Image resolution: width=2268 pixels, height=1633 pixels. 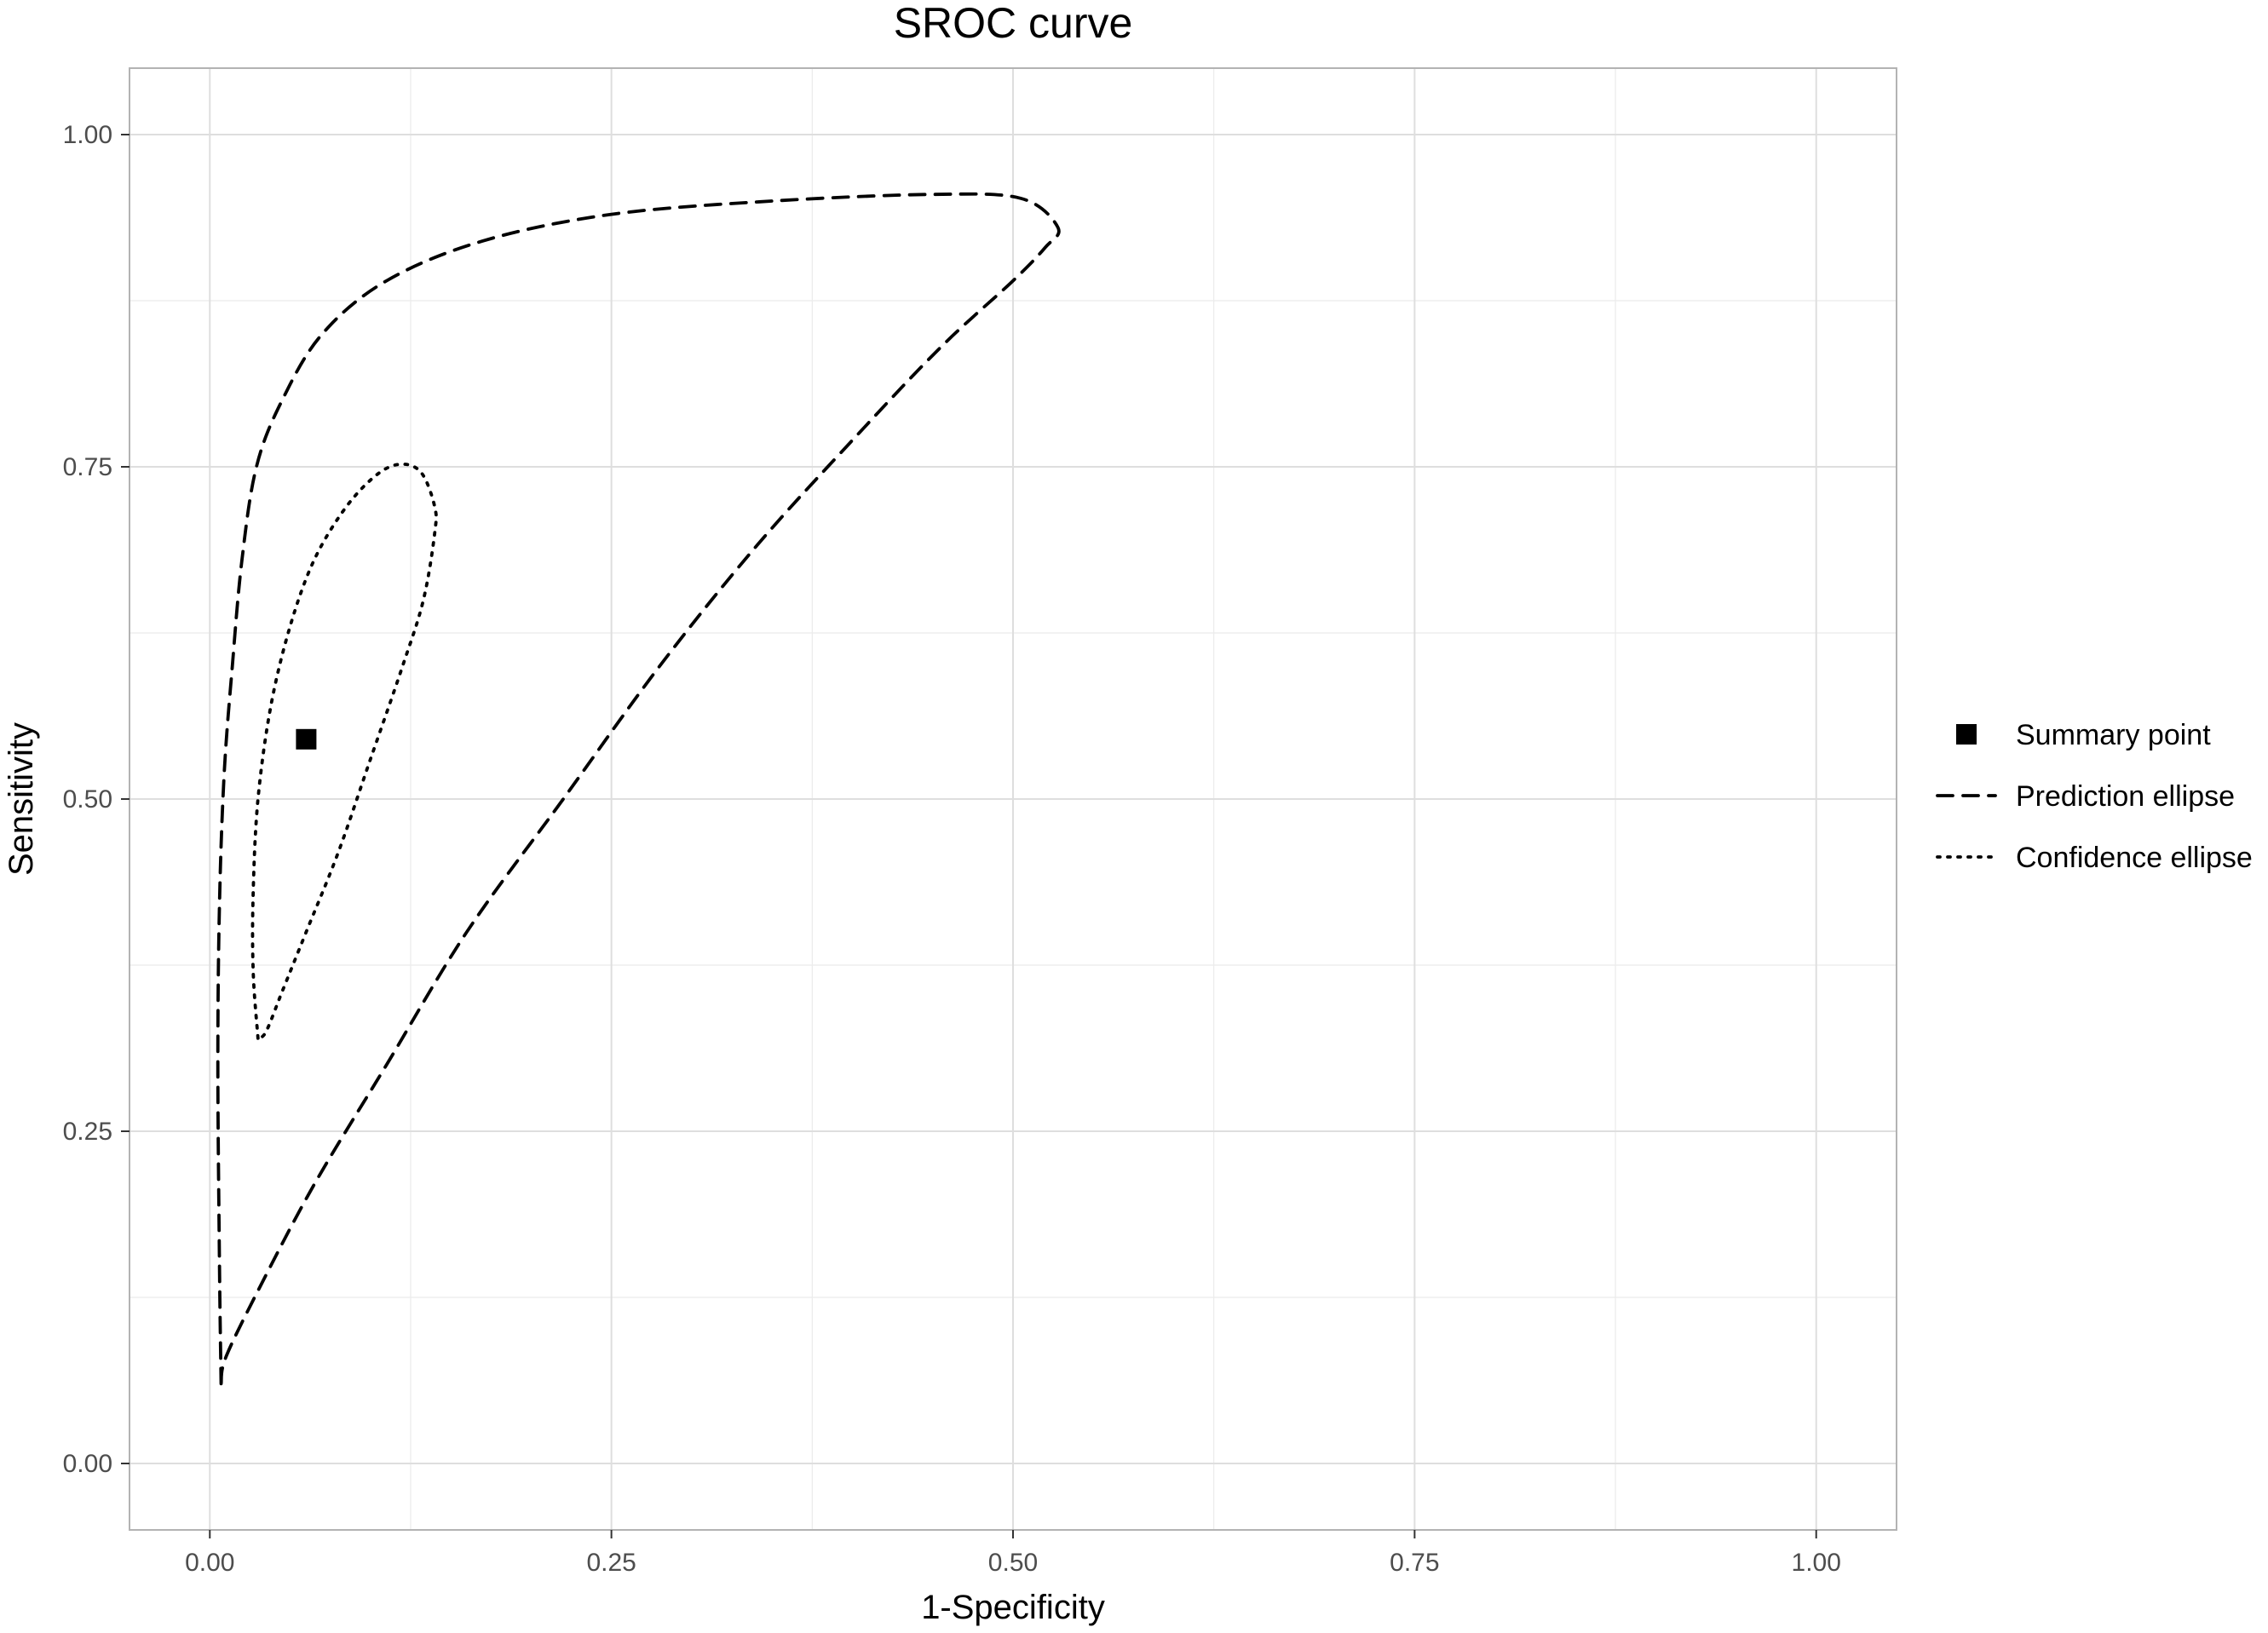 I want to click on x-tick-label: 1.00, so click(x=1816, y=1563).